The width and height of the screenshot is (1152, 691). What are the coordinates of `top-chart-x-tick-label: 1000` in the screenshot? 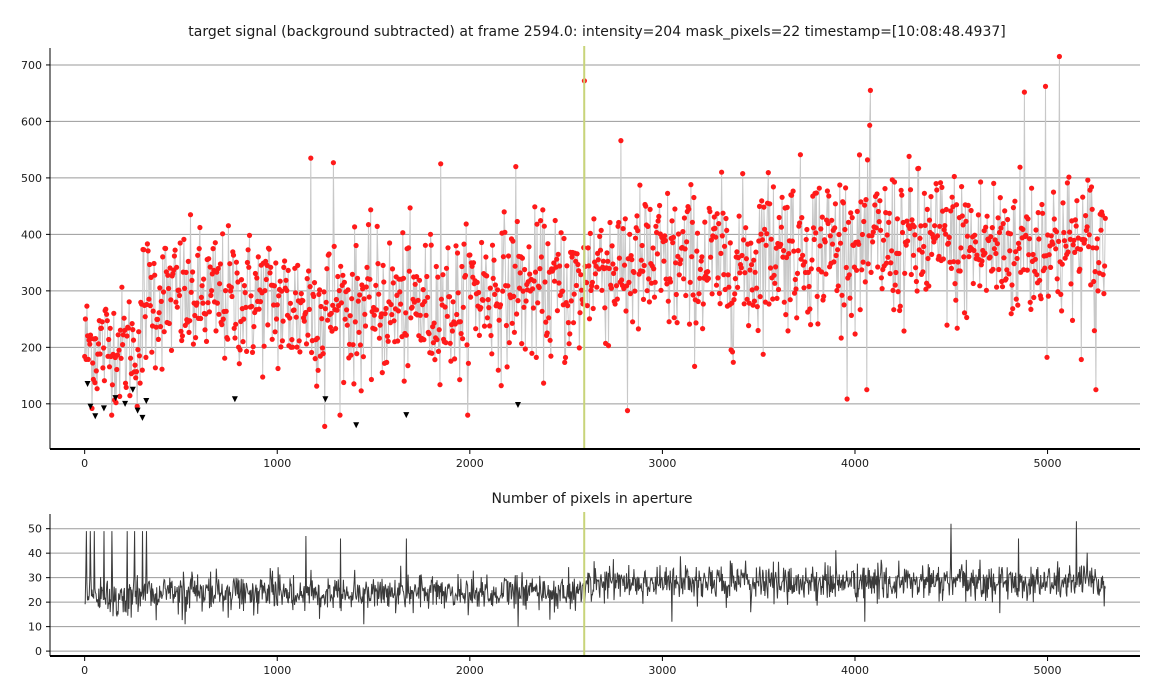 It's located at (277, 463).